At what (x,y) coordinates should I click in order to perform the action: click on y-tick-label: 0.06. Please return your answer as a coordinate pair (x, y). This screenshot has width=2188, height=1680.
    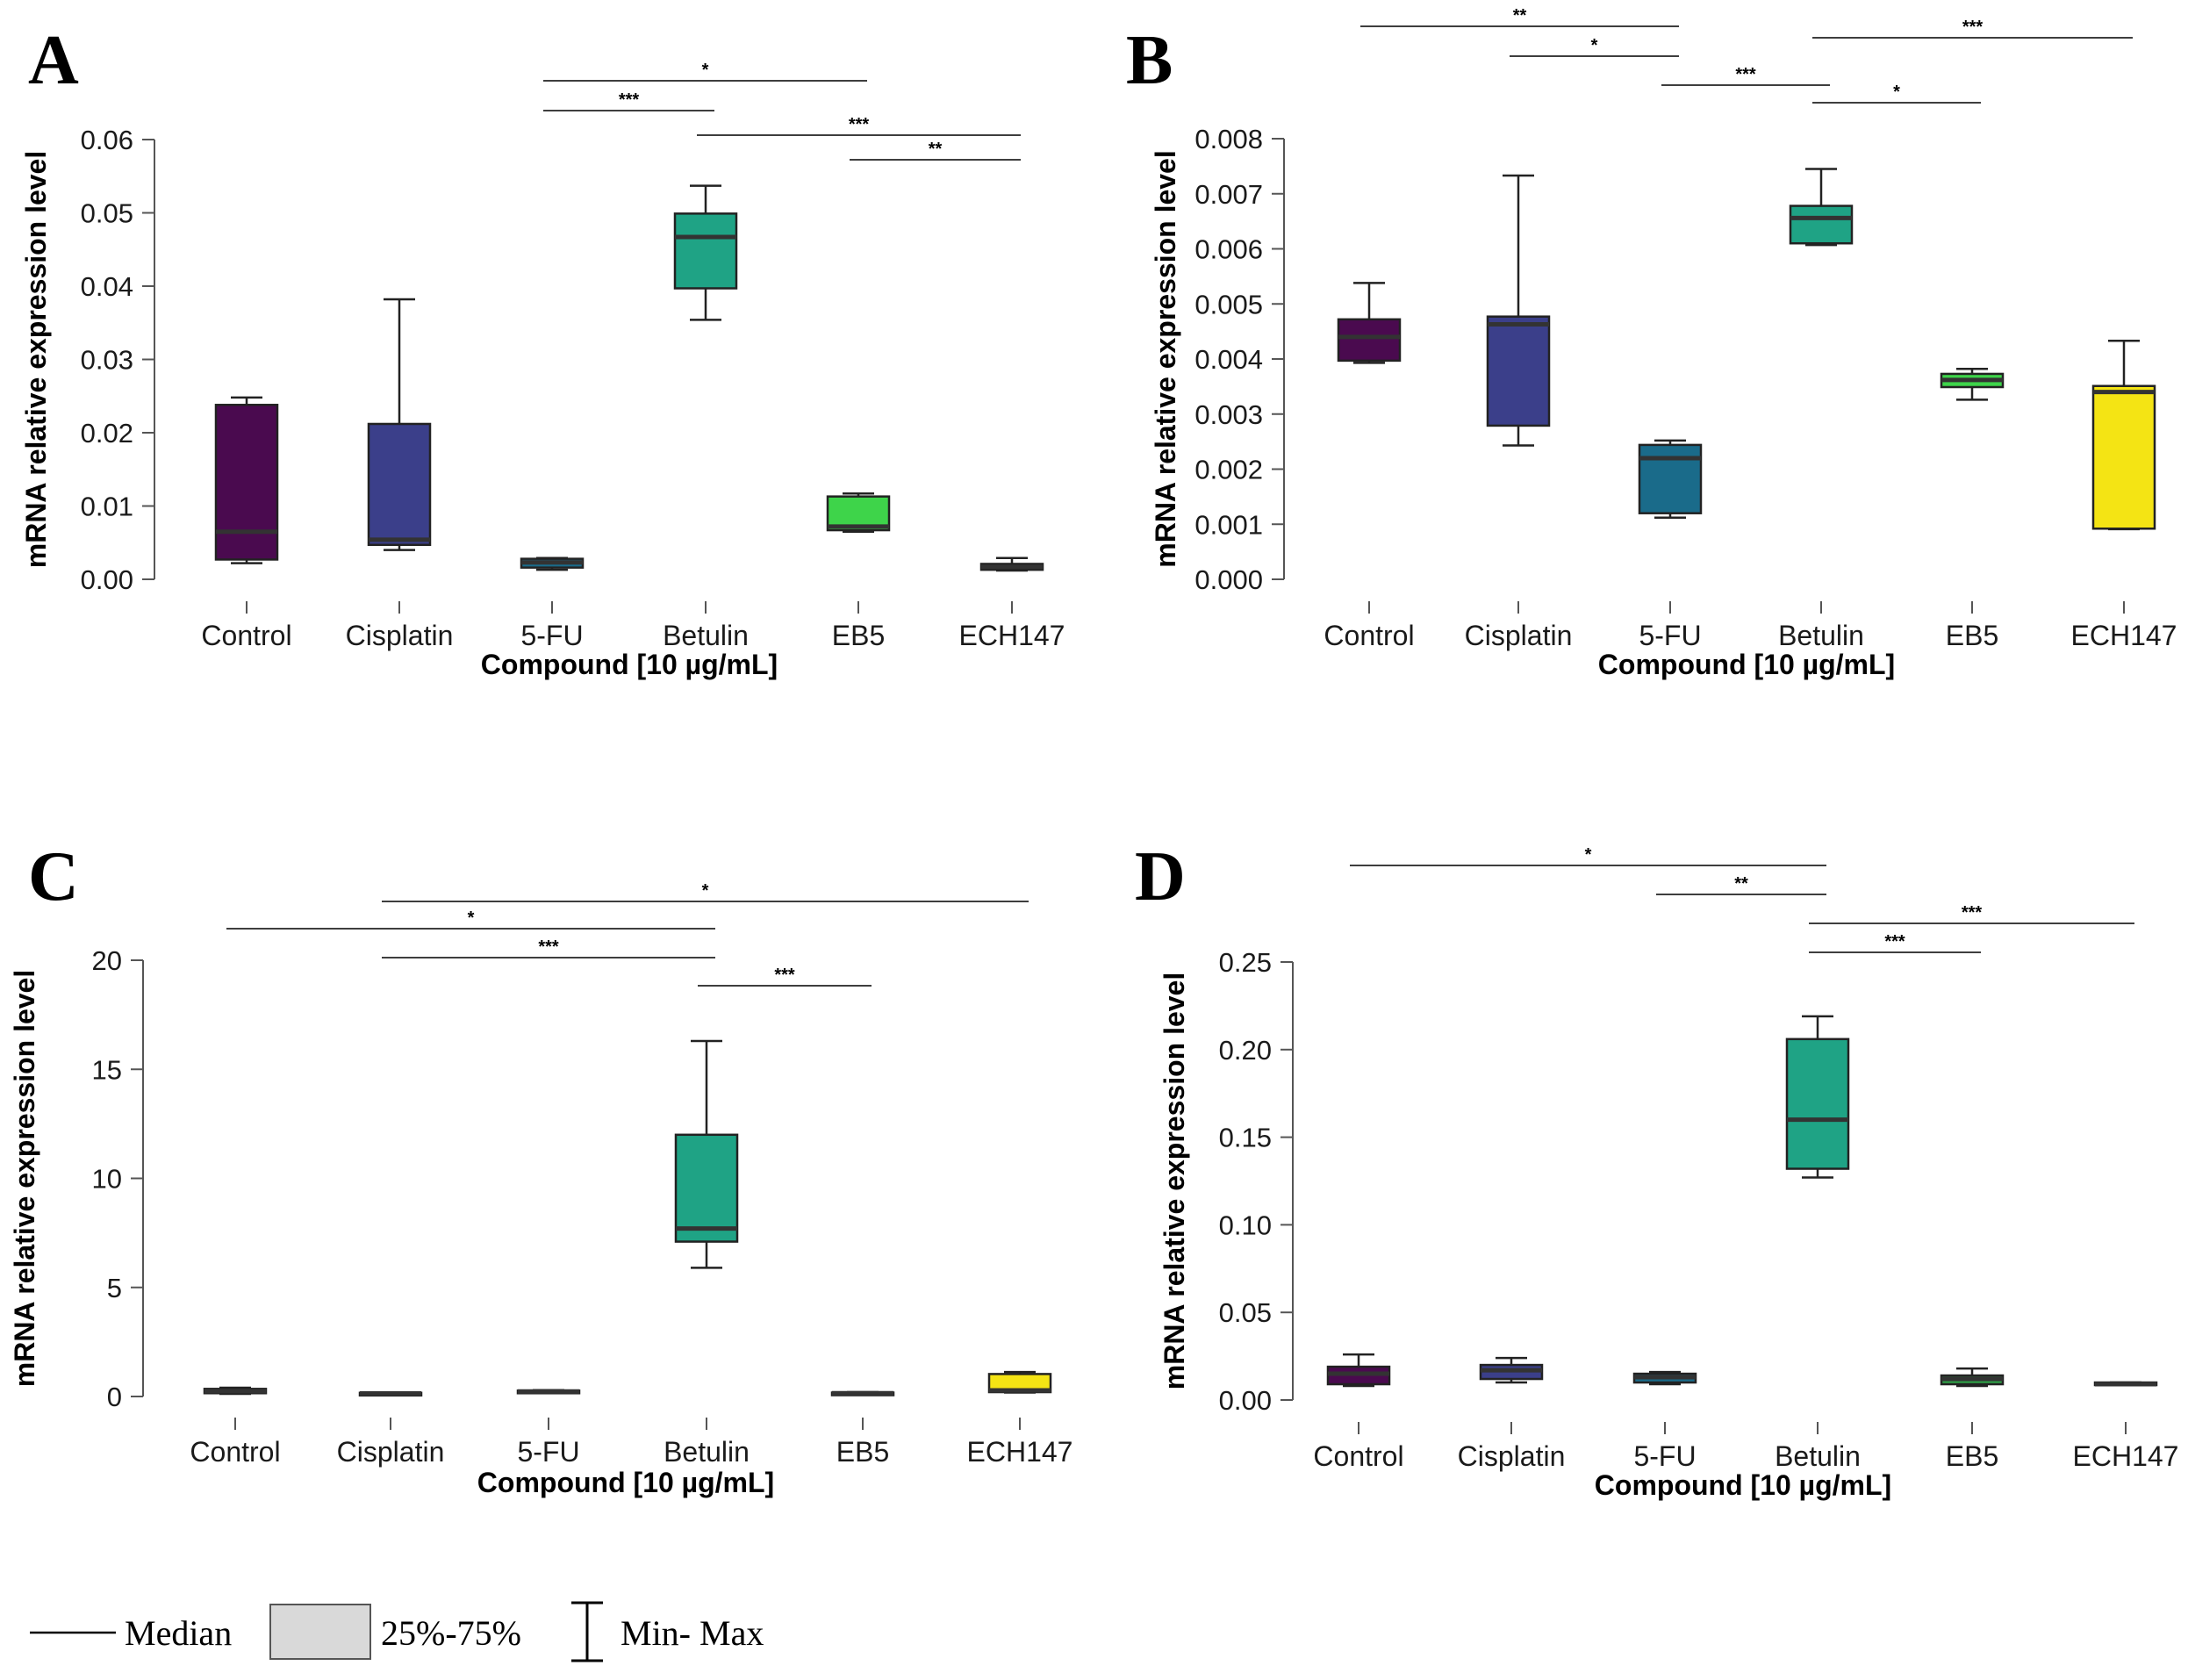
    Looking at the image, I should click on (107, 140).